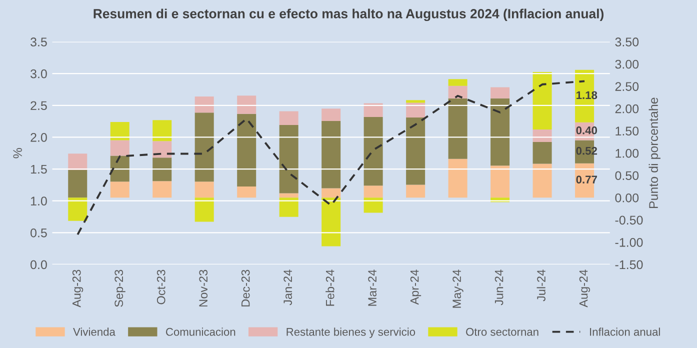 The height and width of the screenshot is (348, 697). Describe the element at coordinates (161, 287) in the screenshot. I see `x-tick-label: Oct-23` at that location.